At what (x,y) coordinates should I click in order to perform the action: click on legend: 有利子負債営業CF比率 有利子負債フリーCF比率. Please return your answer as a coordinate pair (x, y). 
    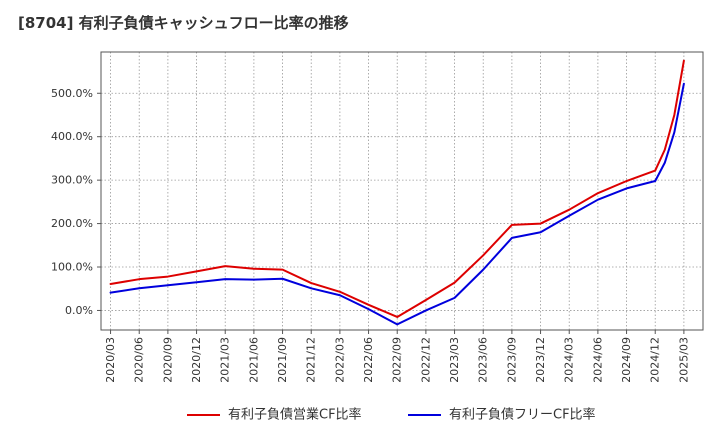
    Looking at the image, I should click on (391, 415).